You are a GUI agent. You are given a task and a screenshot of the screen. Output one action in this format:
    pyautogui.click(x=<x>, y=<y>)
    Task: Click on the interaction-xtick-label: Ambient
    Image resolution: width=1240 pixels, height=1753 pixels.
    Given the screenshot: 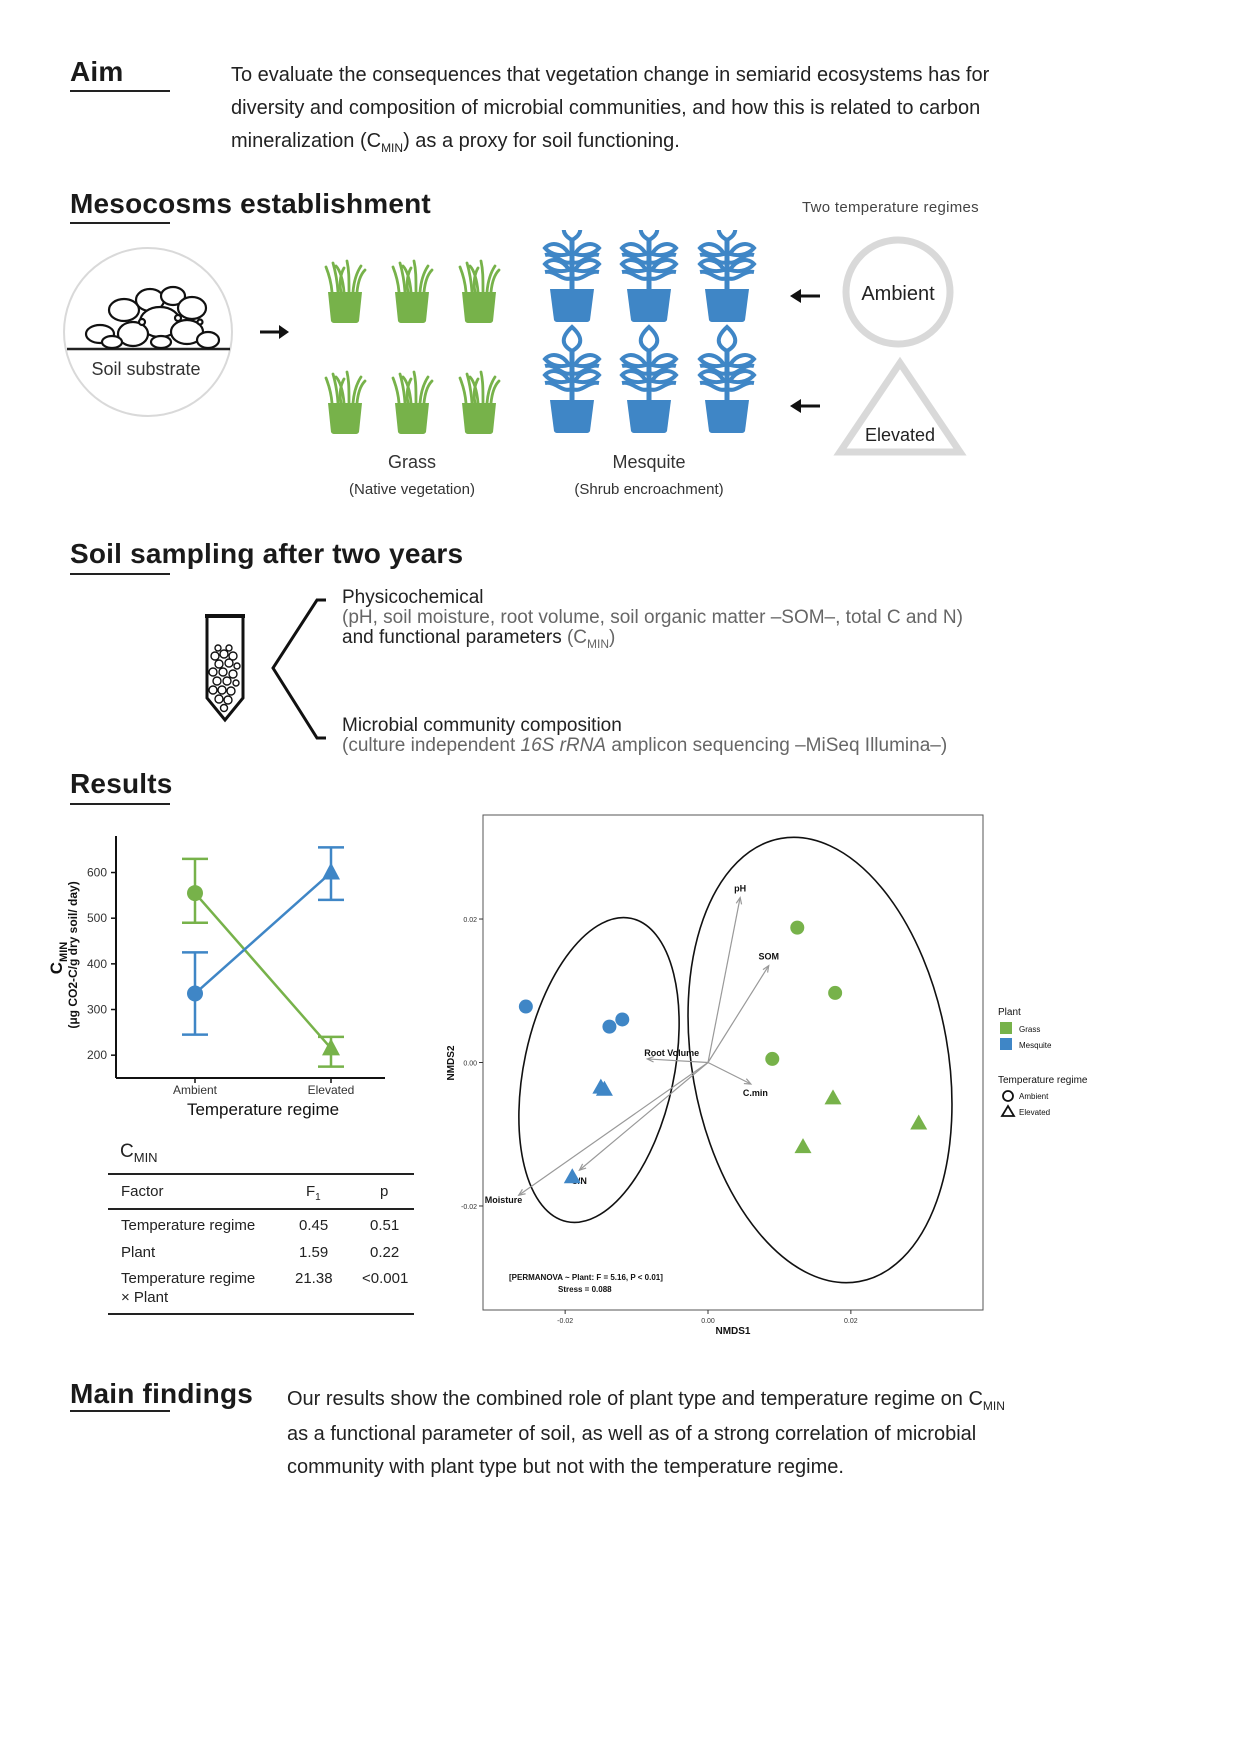 What is the action you would take?
    pyautogui.click(x=195, y=1090)
    